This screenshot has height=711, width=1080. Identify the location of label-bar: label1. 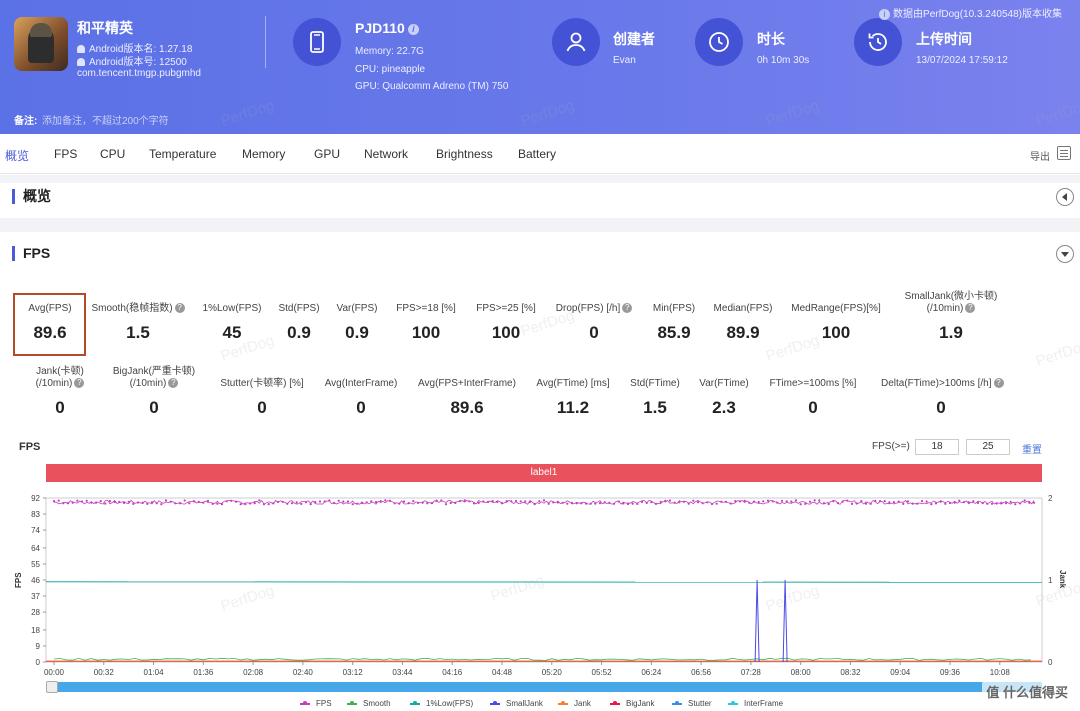
(544, 473).